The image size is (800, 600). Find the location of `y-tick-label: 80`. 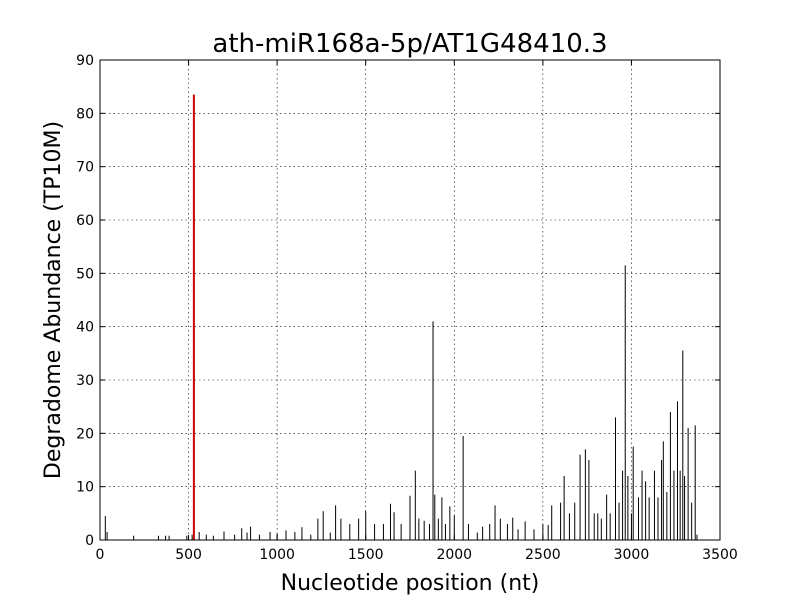

y-tick-label: 80 is located at coordinates (85, 114).